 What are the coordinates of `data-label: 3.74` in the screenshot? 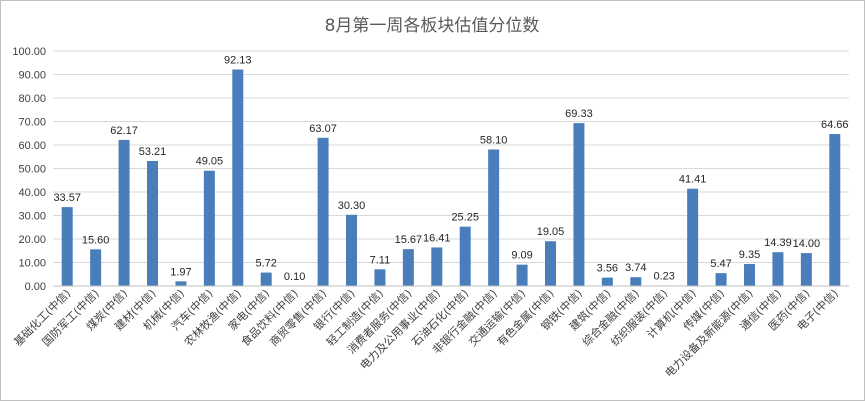 It's located at (635, 268).